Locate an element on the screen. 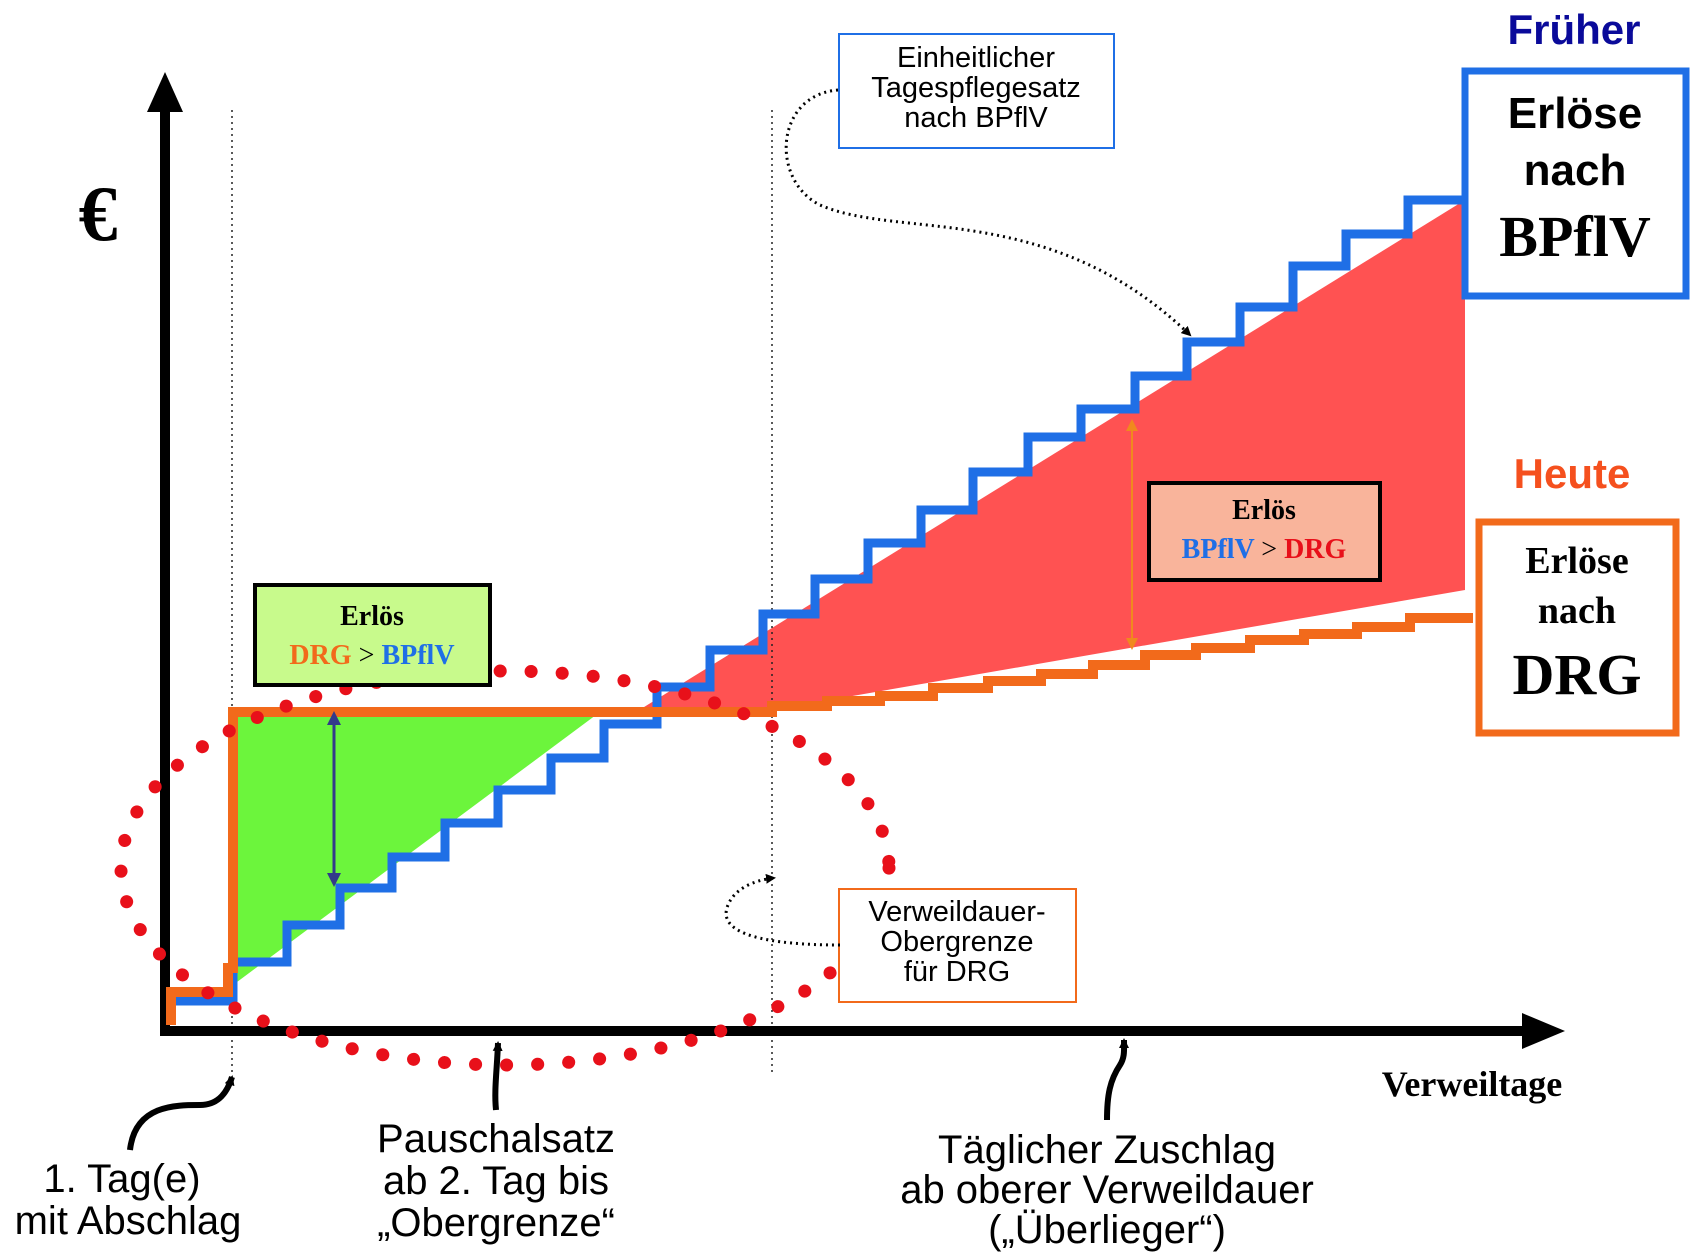 The image size is (1691, 1254). bpflv-box-line3: BPflV is located at coordinates (1575, 236).